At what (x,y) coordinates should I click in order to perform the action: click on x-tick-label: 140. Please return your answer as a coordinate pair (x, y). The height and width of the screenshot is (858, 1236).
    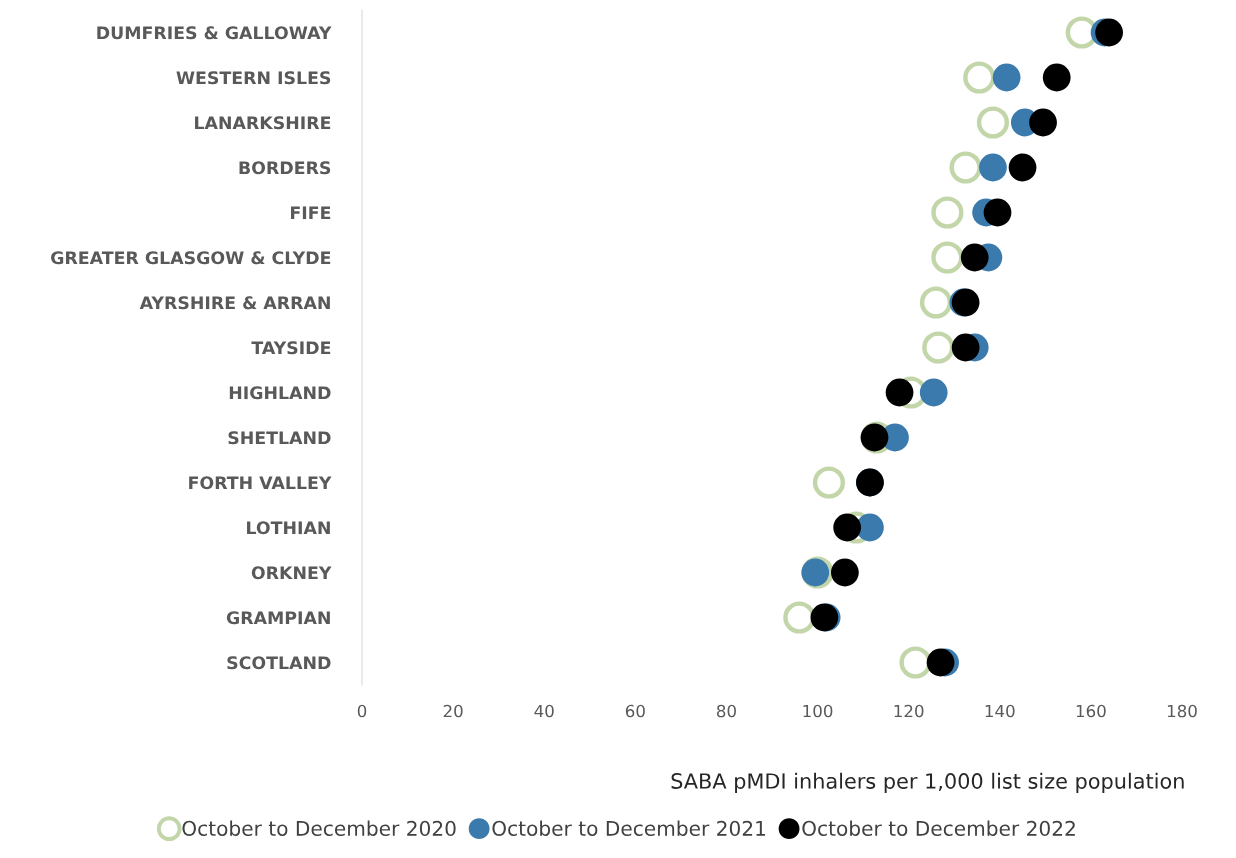
    Looking at the image, I should click on (1000, 711).